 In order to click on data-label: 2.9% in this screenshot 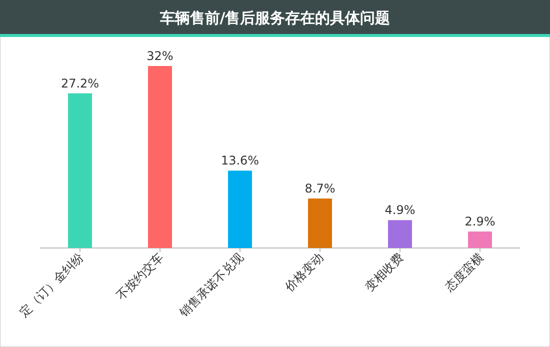, I will do `click(480, 221)`.